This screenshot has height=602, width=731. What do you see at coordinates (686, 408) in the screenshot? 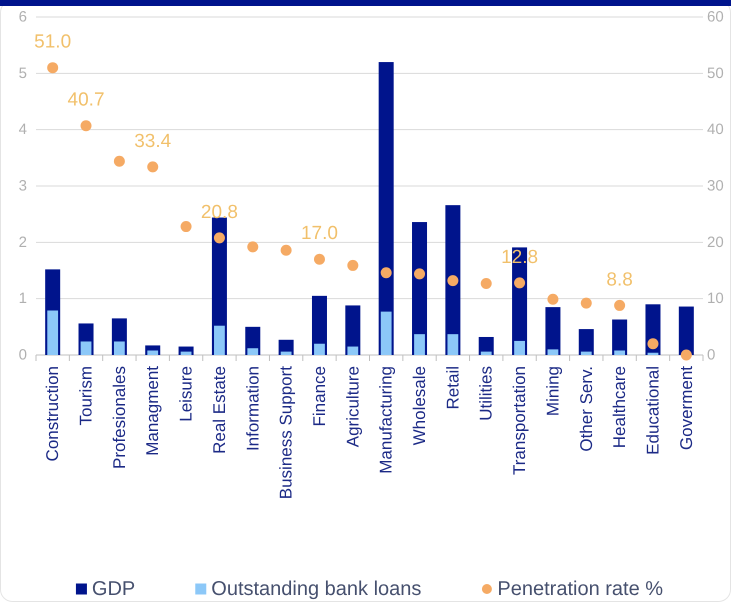
I see `x-tick-label: Goverment` at bounding box center [686, 408].